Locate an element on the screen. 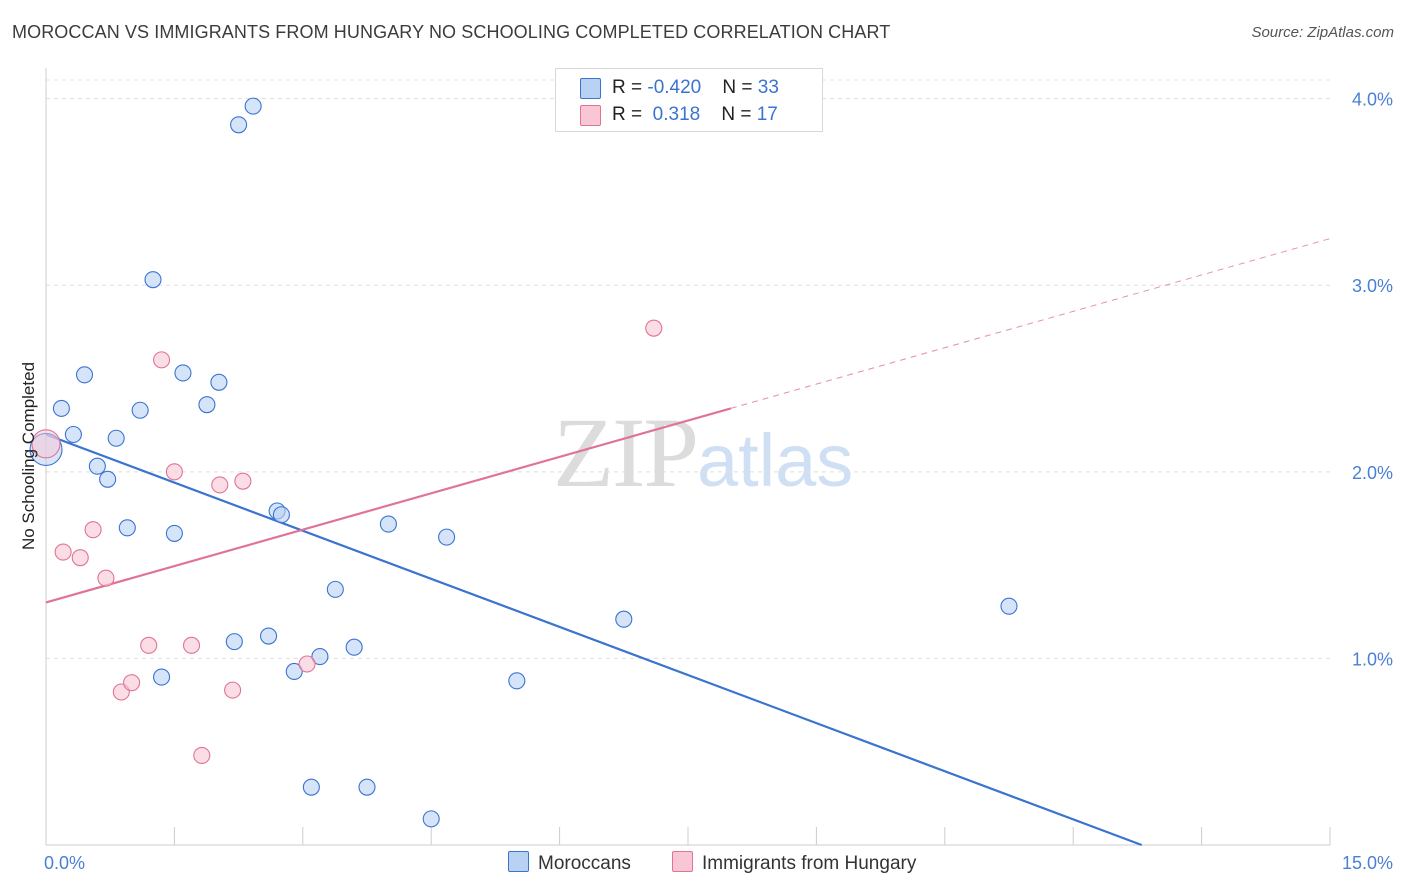 The image size is (1406, 892). legend-moroccans-r-value: -0.420 is located at coordinates (674, 87).